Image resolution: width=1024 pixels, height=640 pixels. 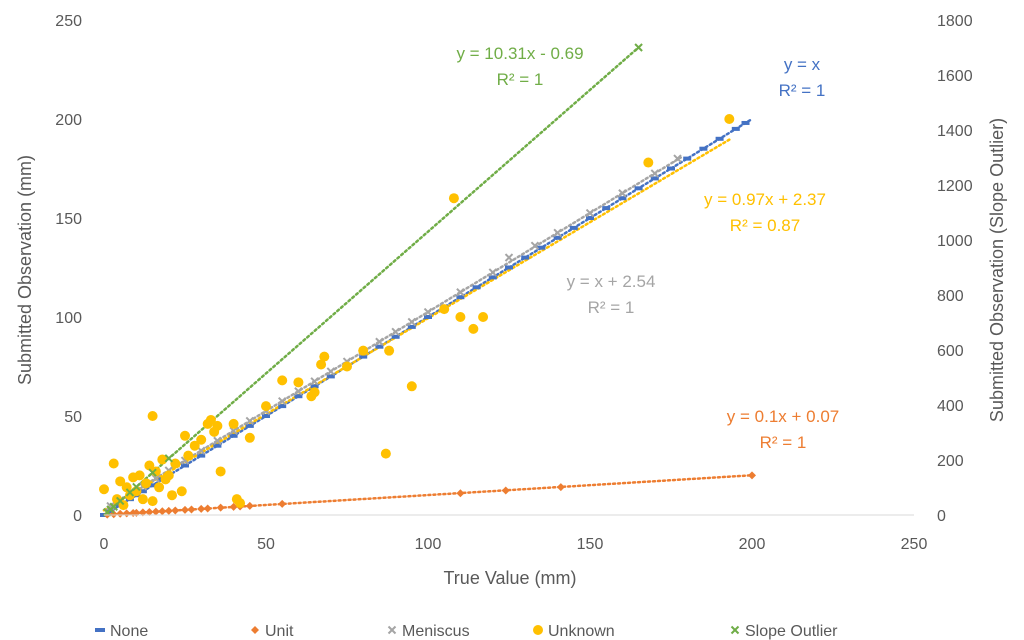 I want to click on x-tick-label: 250, so click(x=914, y=544).